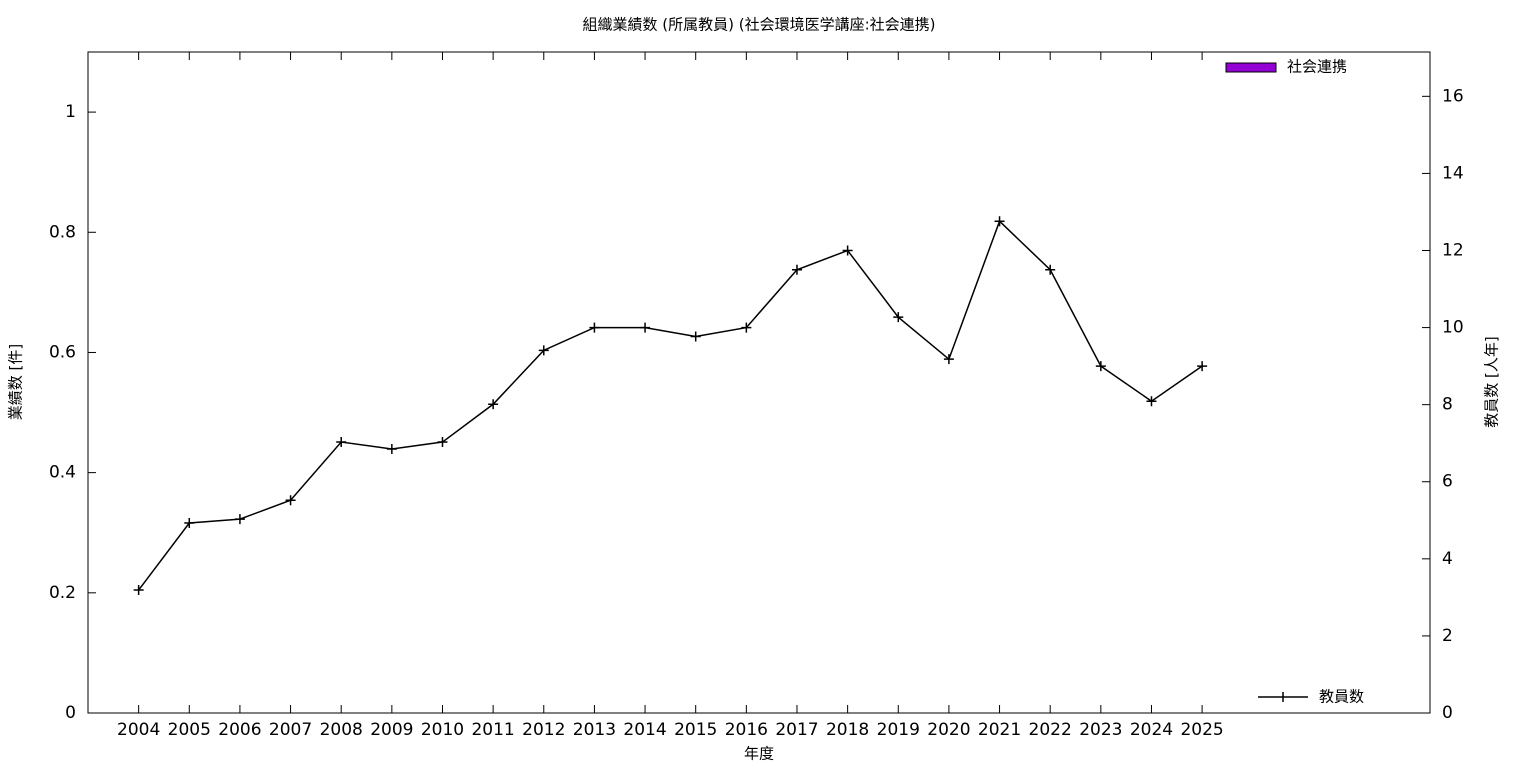  What do you see at coordinates (1447, 405) in the screenshot?
I see `y2-tick-label: 8` at bounding box center [1447, 405].